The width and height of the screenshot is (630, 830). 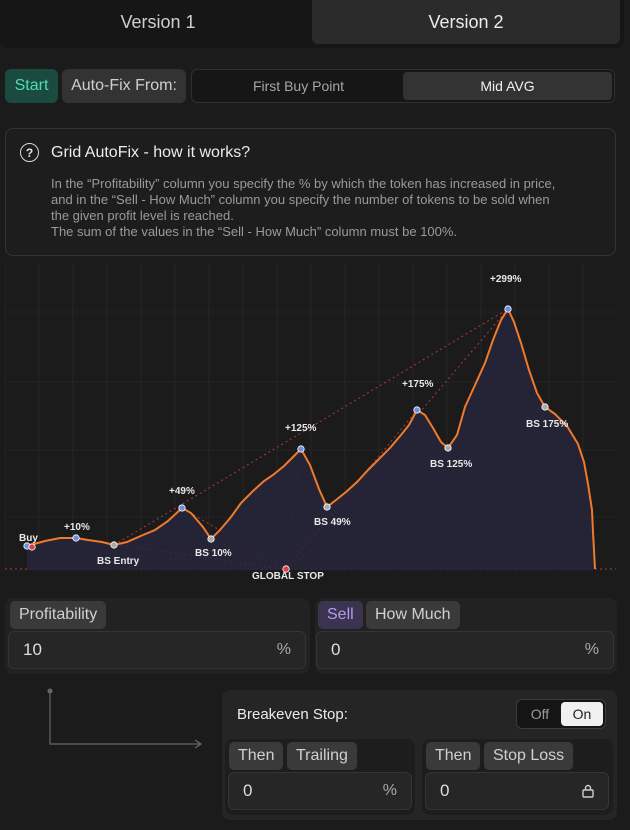 What do you see at coordinates (413, 615) in the screenshot?
I see `how-much-label: How Much` at bounding box center [413, 615].